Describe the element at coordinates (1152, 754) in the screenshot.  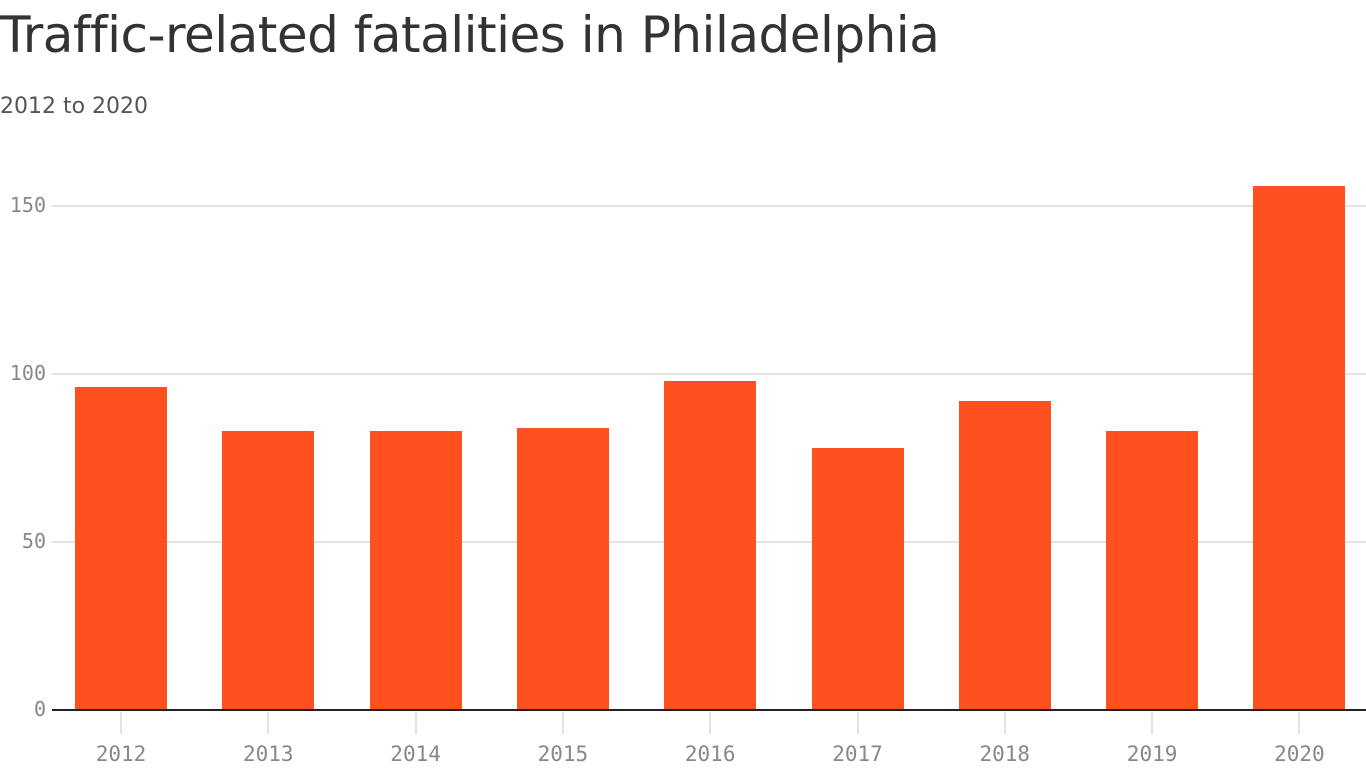
I see `x-tick-label: 2019` at that location.